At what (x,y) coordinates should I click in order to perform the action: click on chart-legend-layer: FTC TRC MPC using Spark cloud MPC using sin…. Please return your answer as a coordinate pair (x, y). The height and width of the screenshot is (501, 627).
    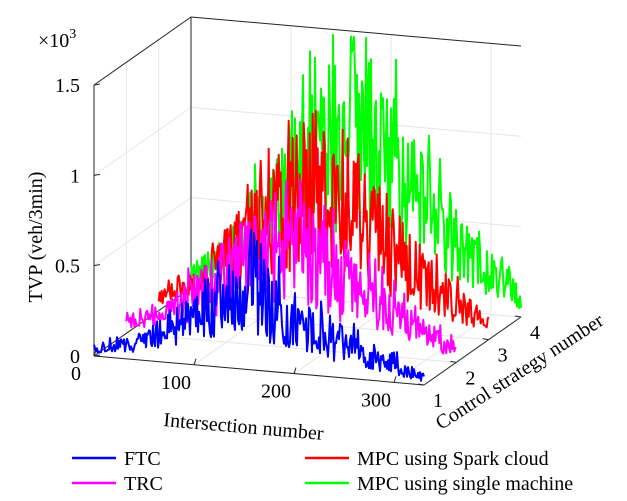
    Looking at the image, I should click on (322, 471).